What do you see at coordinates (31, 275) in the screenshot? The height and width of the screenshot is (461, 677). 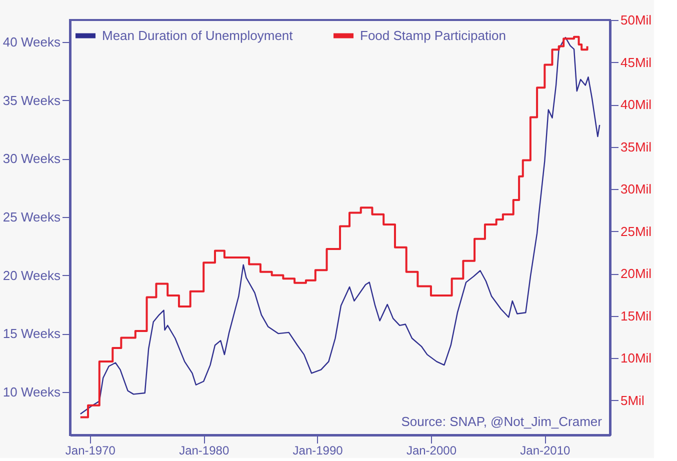 I see `y-tick-label: 20 Weeks` at bounding box center [31, 275].